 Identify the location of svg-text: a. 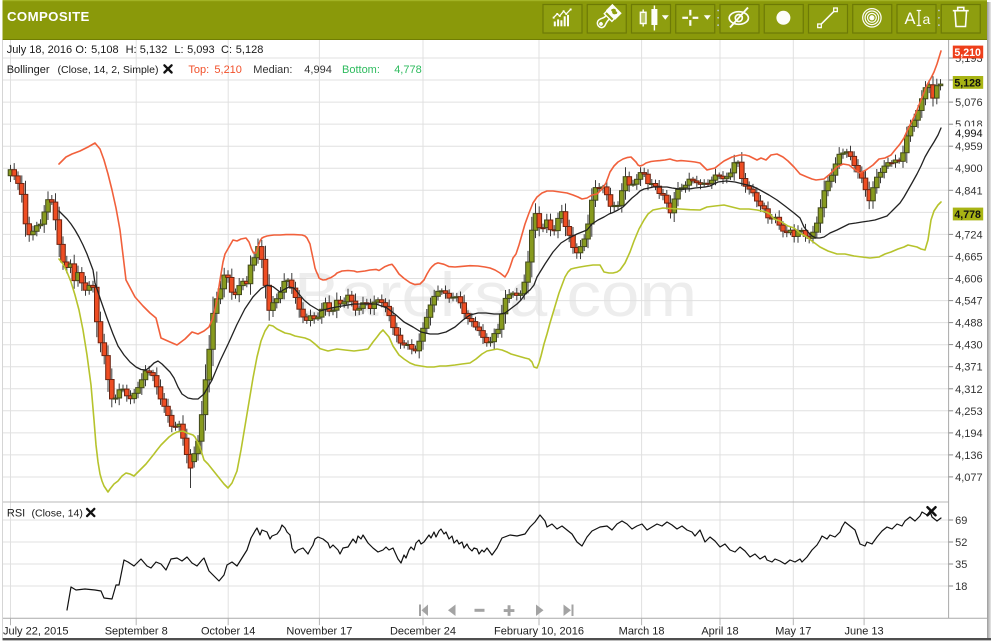
(927, 19).